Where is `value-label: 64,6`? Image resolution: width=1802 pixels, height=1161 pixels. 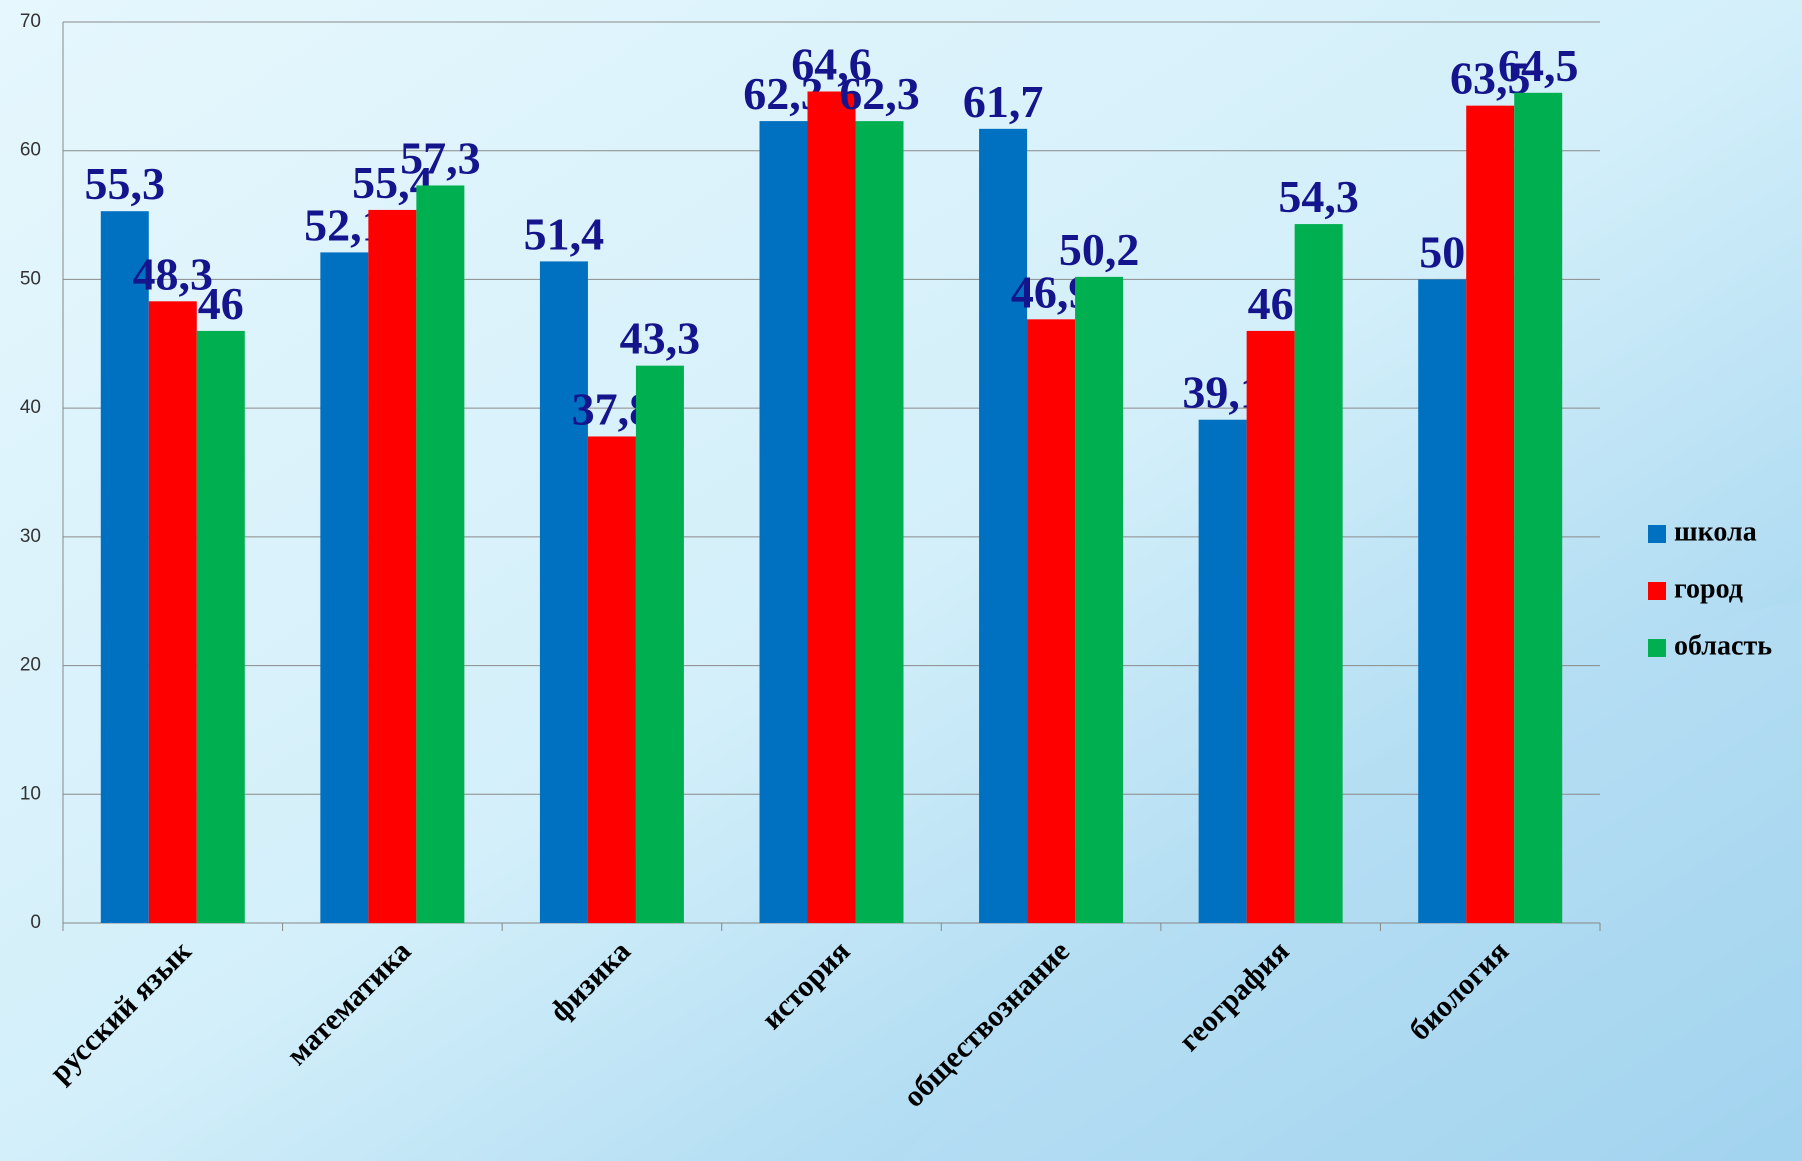
value-label: 64,6 is located at coordinates (831, 64).